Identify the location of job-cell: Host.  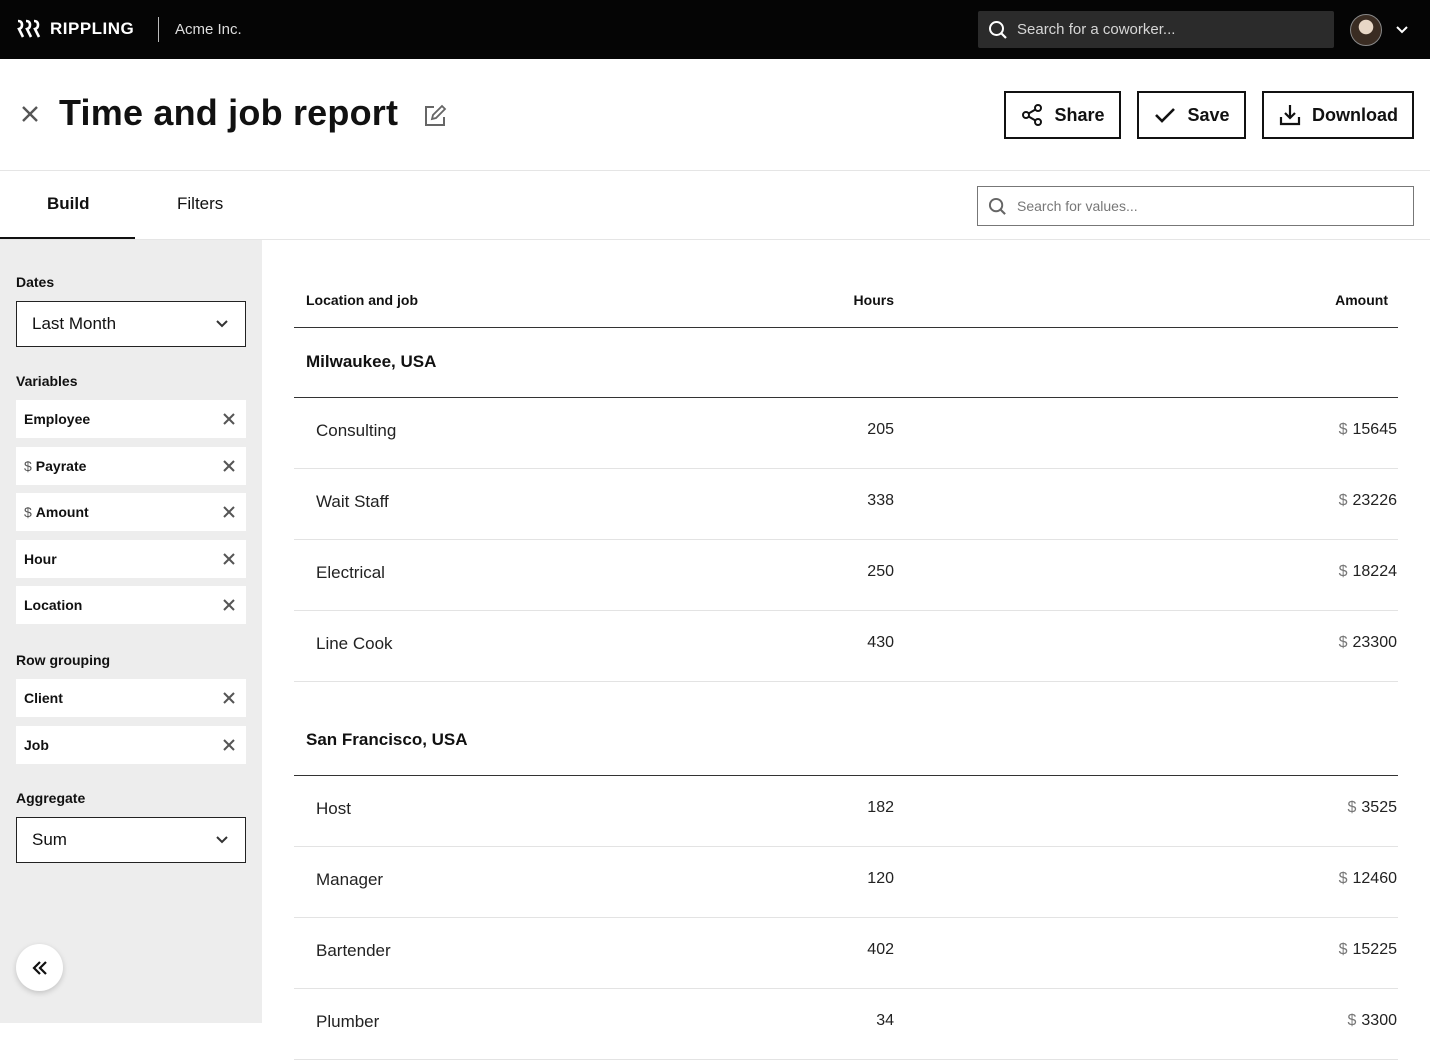
(333, 808).